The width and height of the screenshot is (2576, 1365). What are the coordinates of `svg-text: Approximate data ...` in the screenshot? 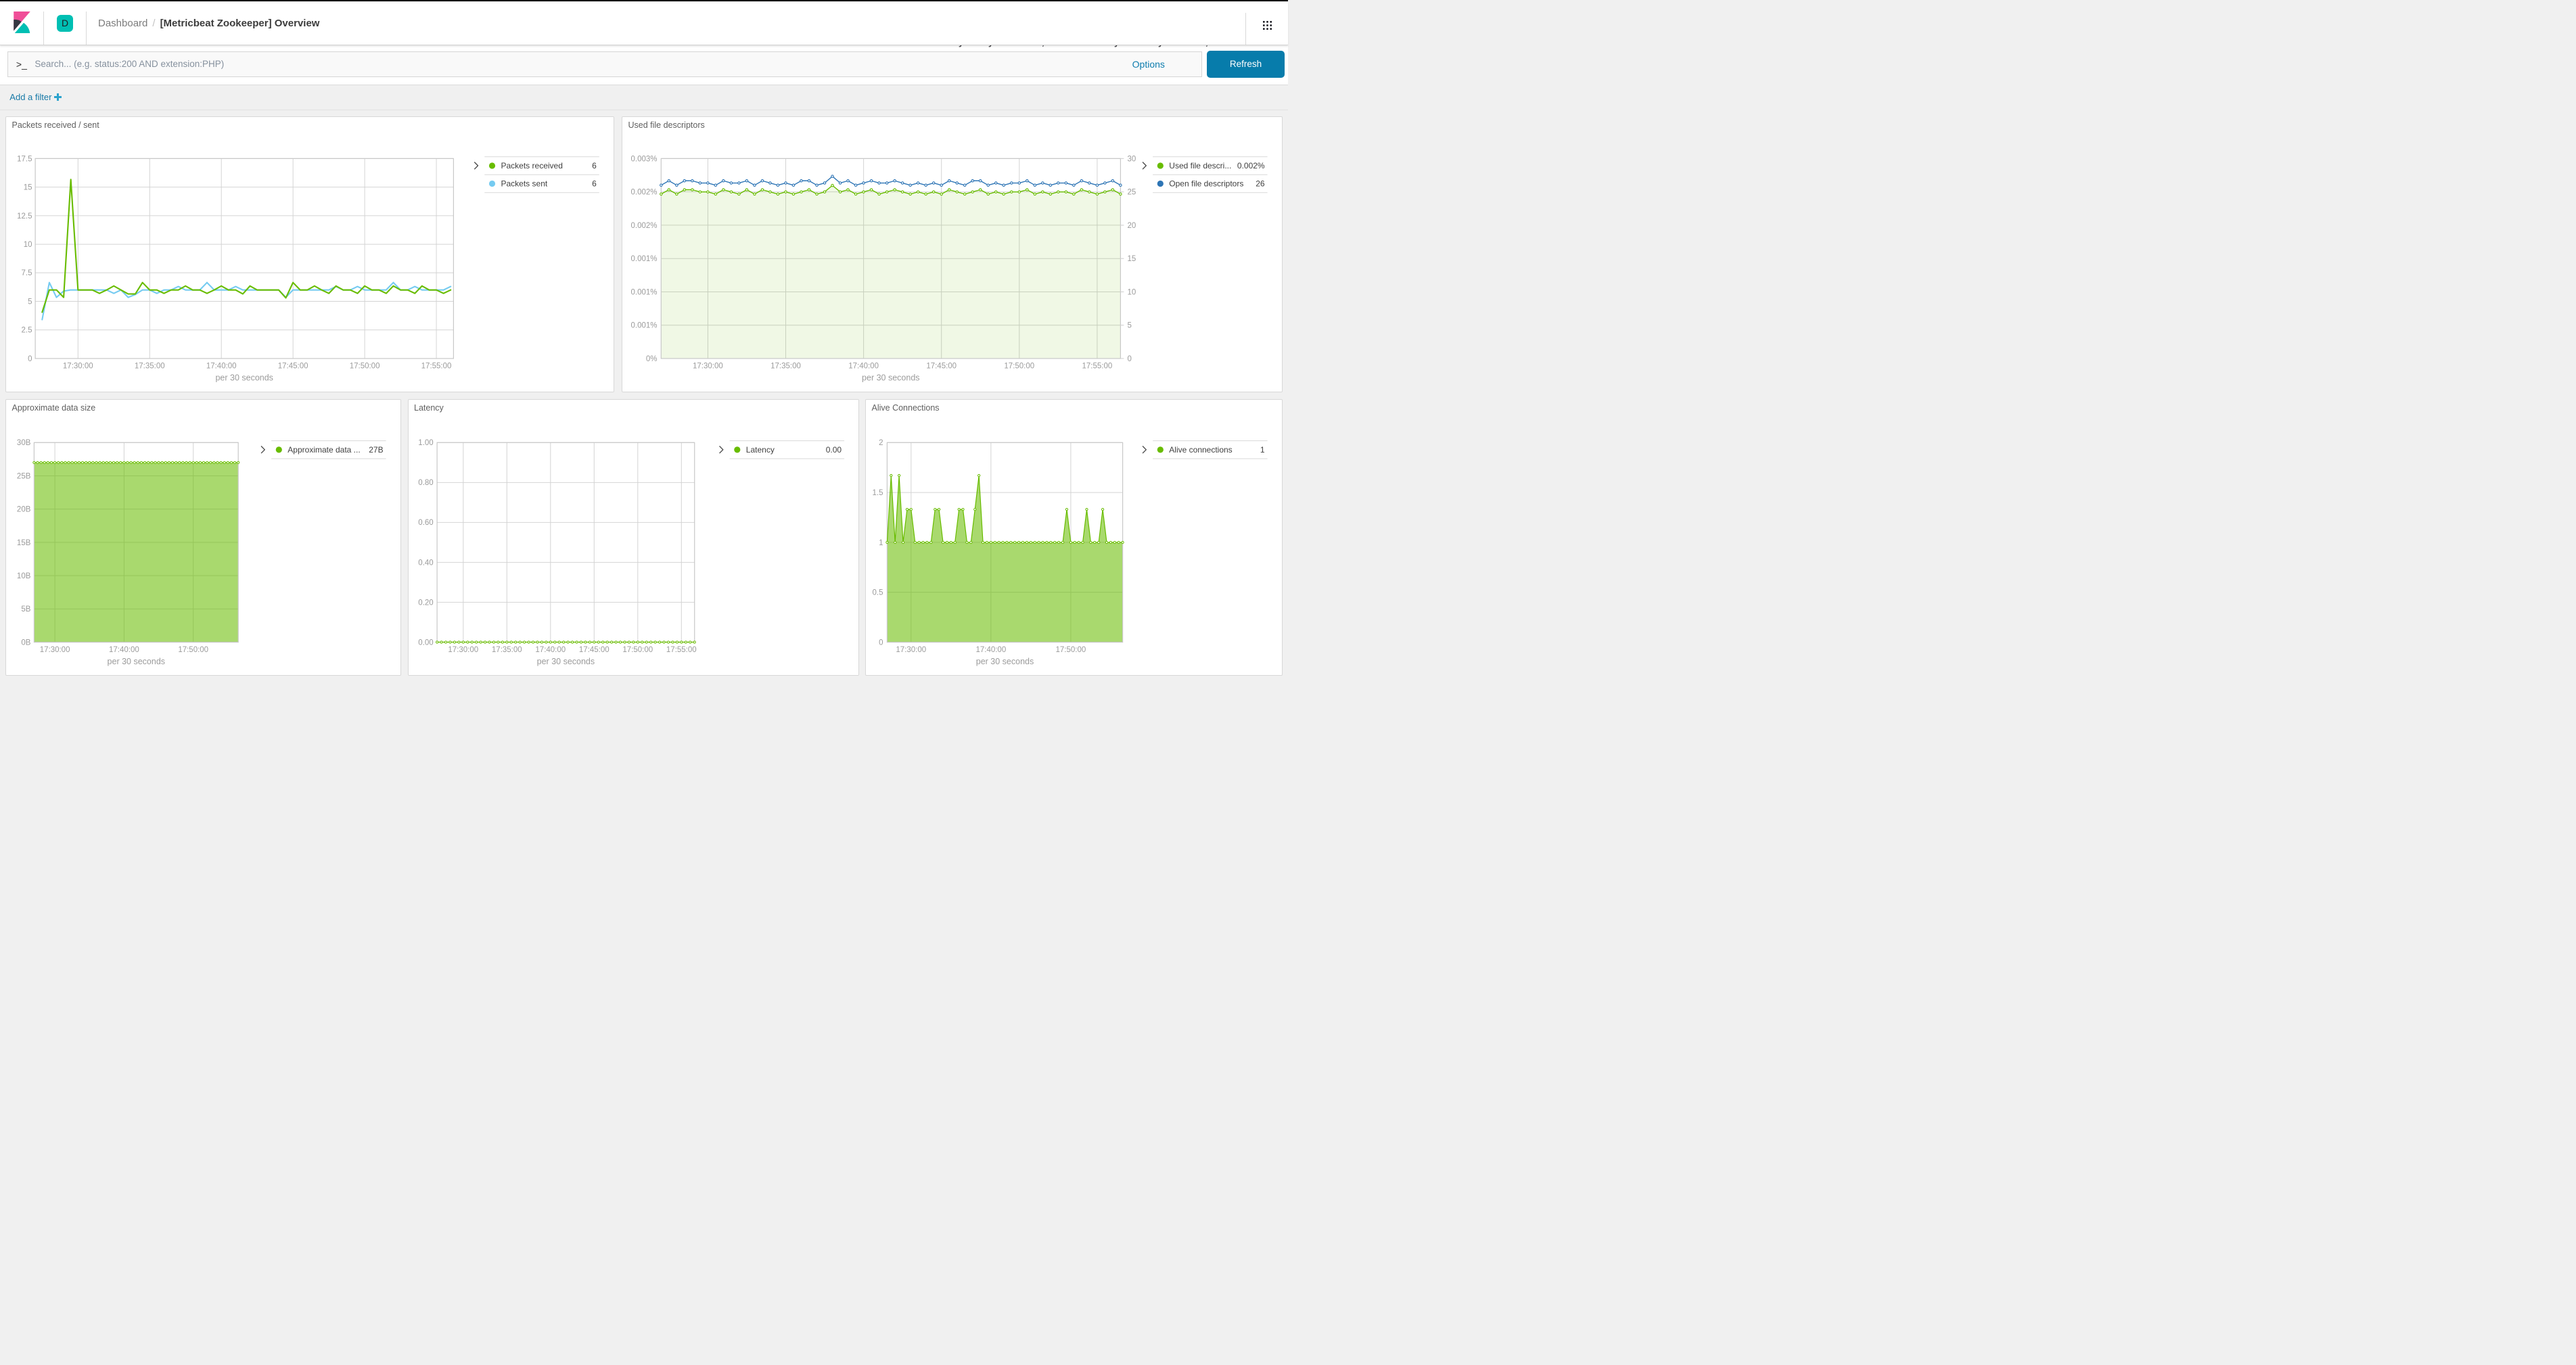 It's located at (324, 450).